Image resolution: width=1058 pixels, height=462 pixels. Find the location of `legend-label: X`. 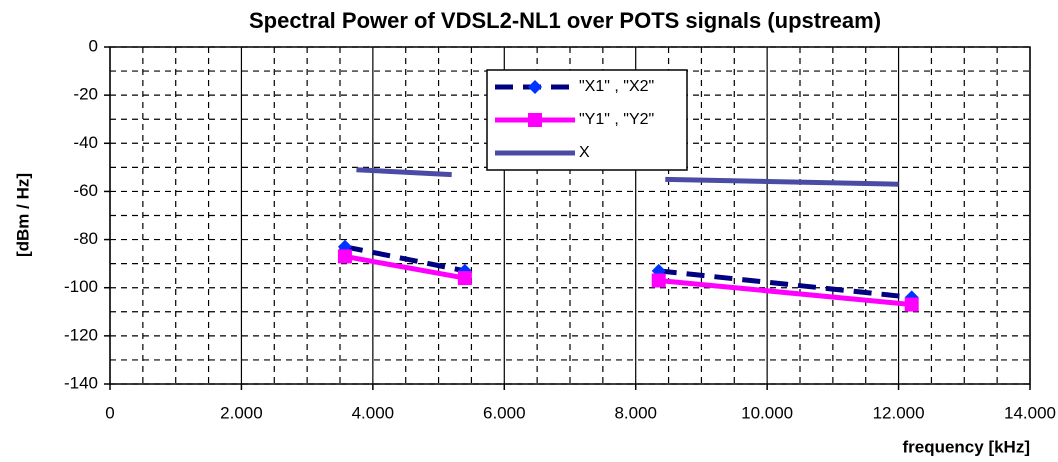

legend-label: X is located at coordinates (584, 152).